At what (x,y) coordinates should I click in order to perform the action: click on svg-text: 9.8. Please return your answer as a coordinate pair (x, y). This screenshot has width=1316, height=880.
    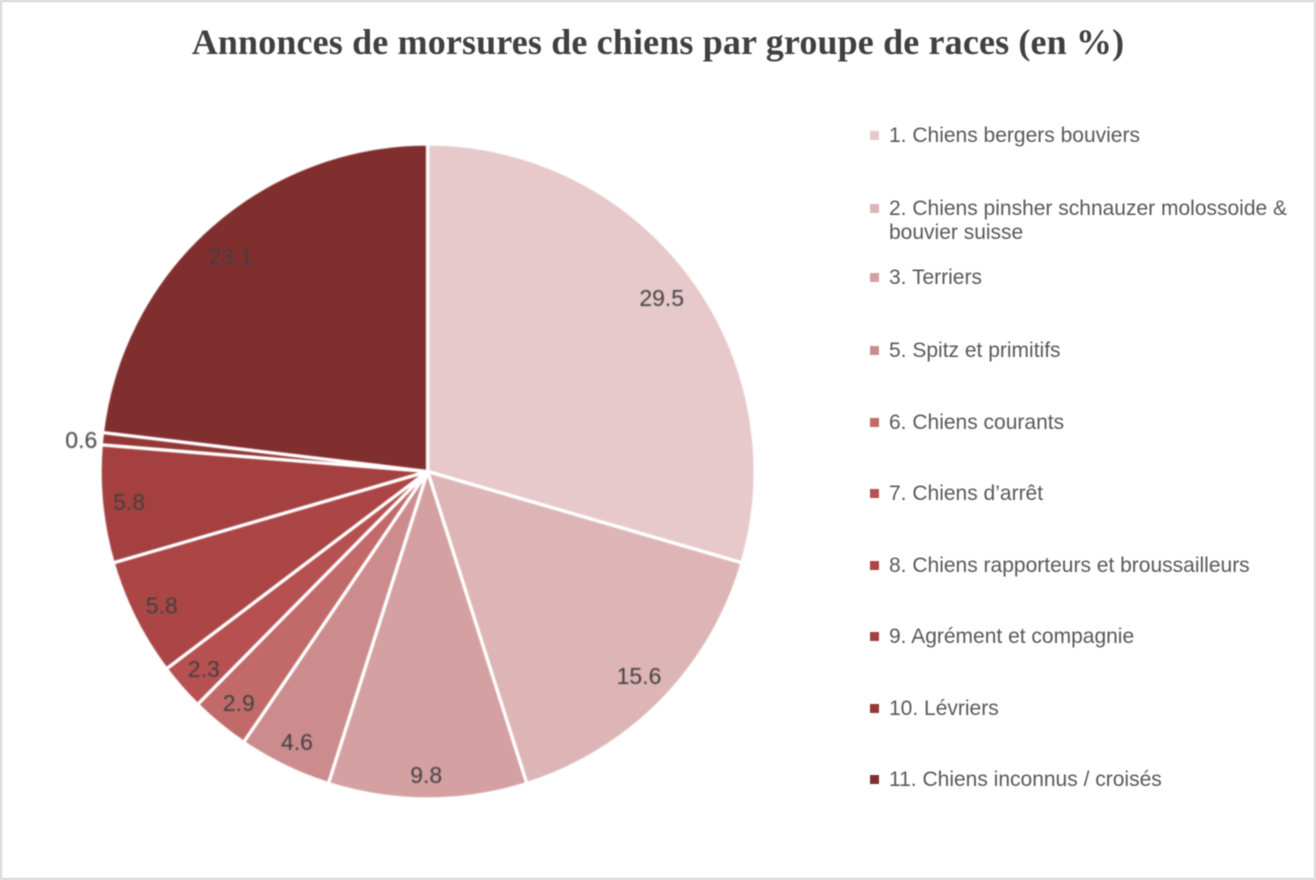
    Looking at the image, I should click on (426, 775).